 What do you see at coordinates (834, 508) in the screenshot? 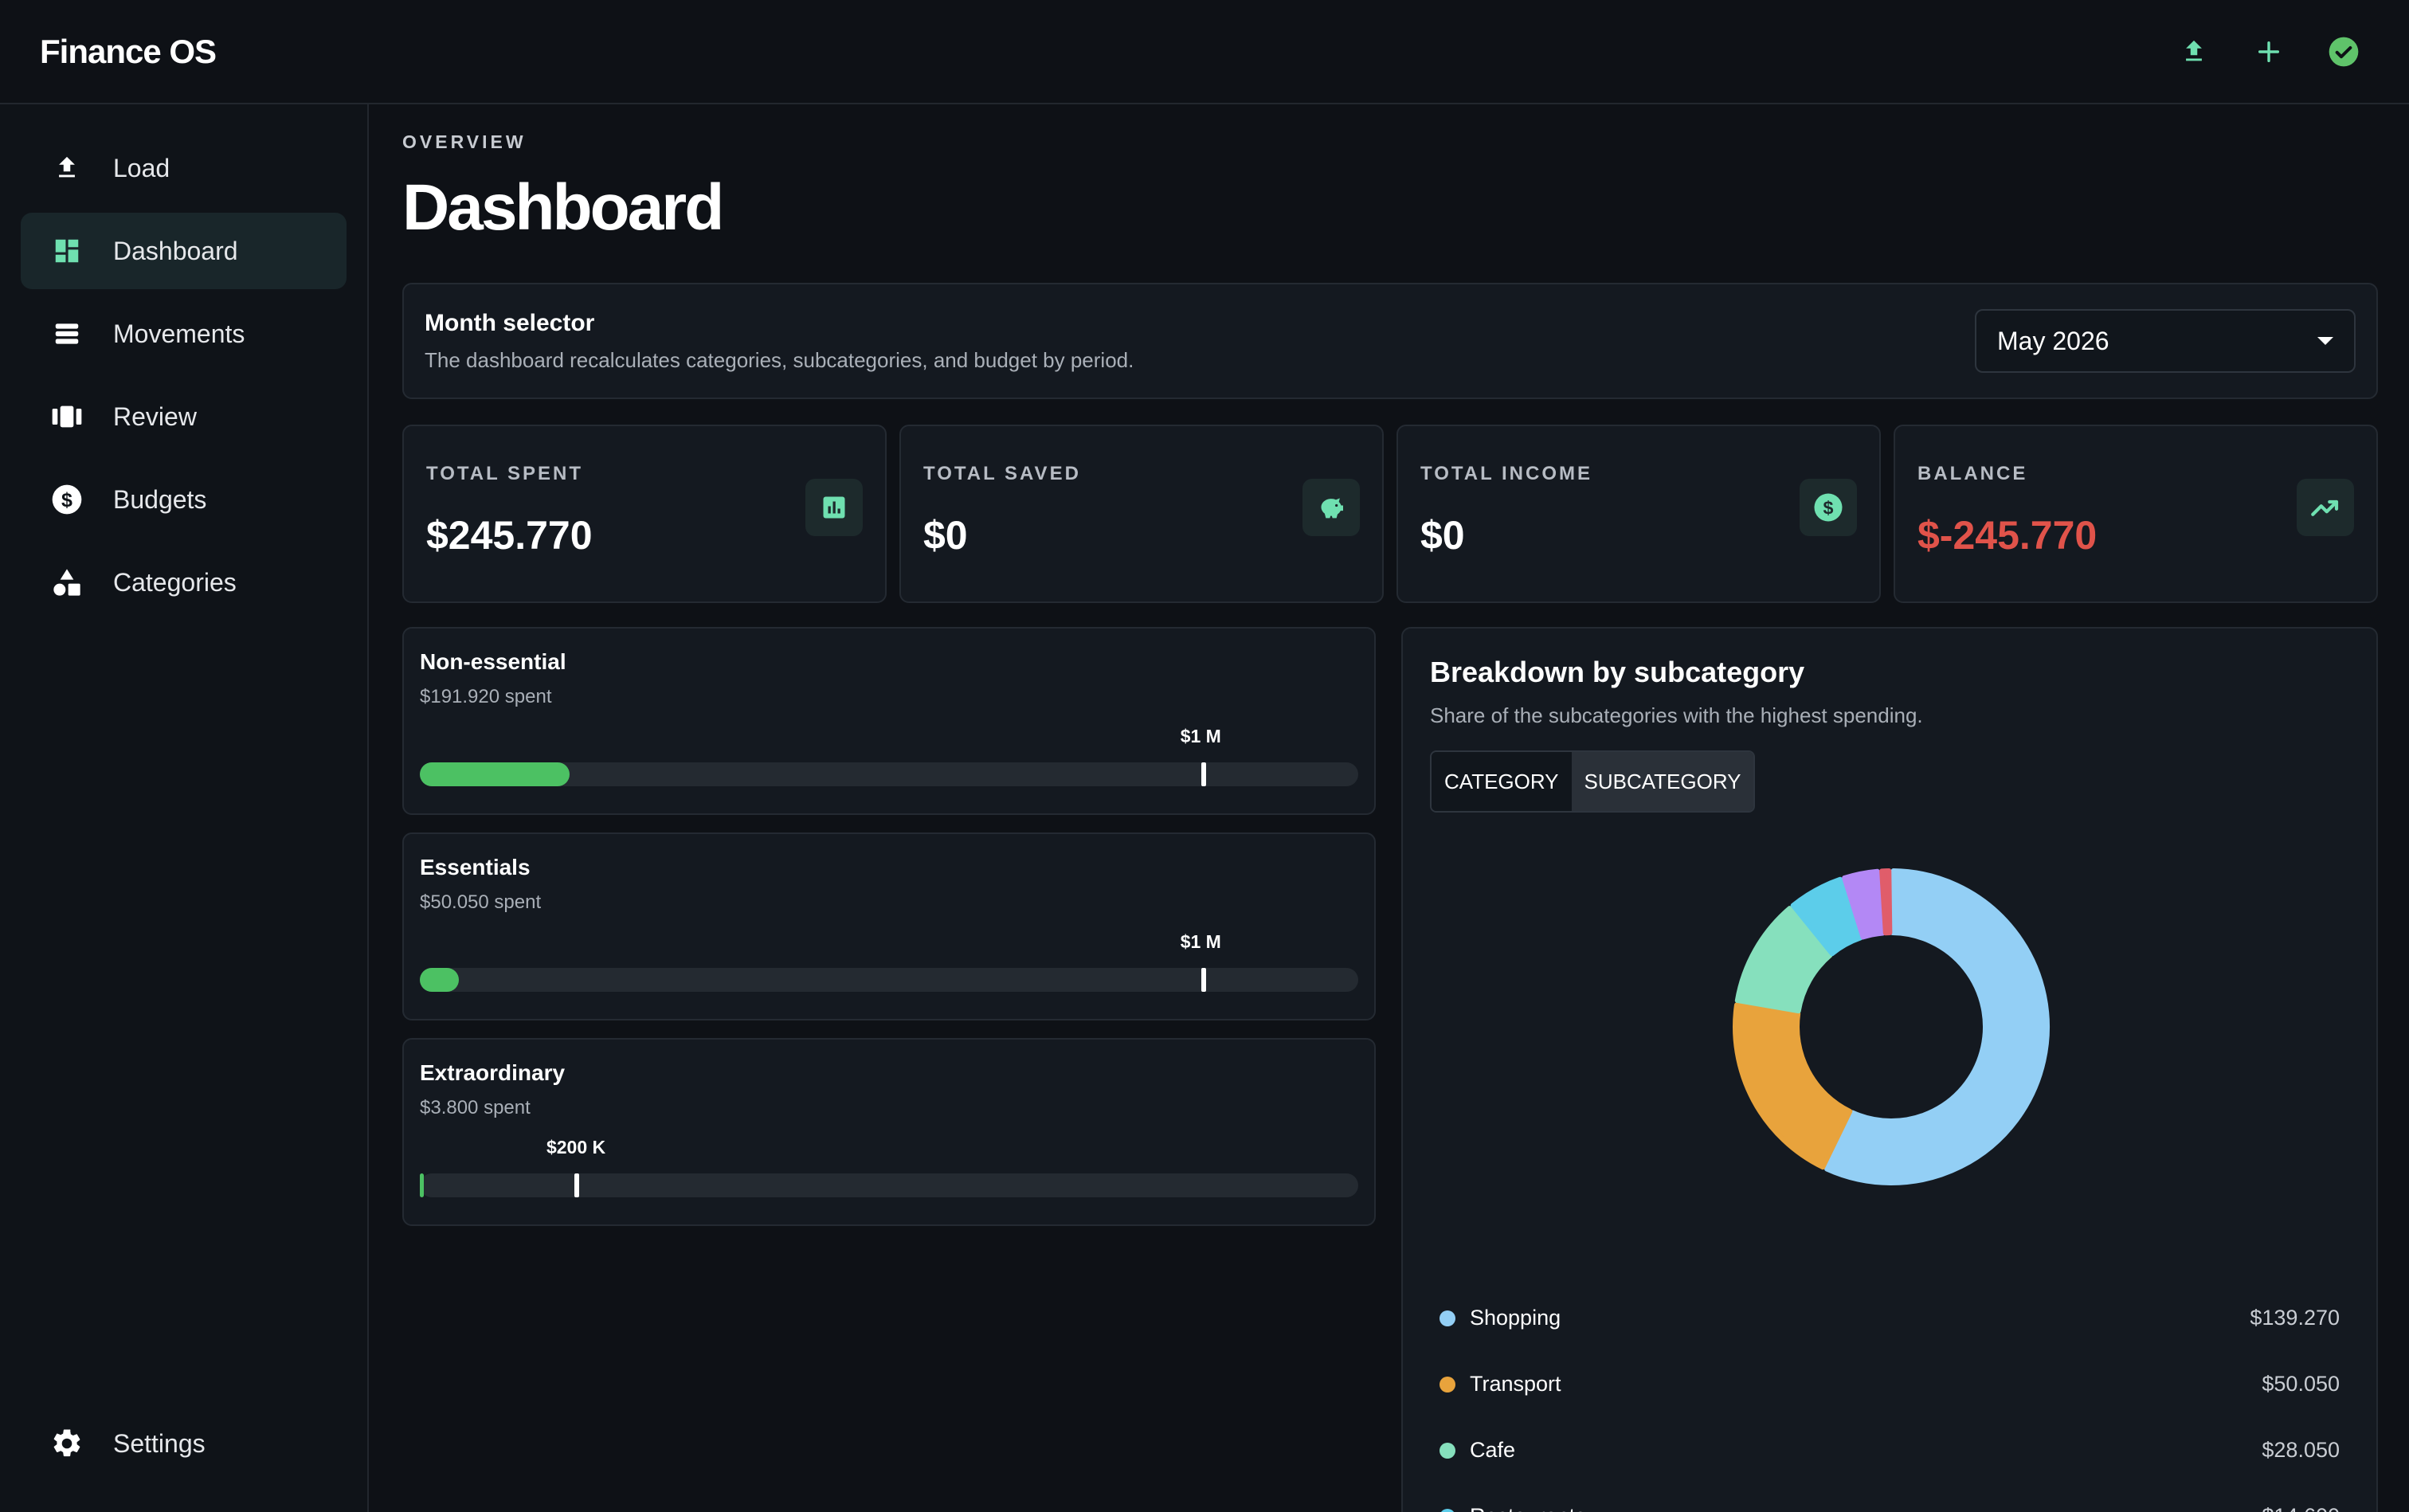
I see `bar-chart-icon` at bounding box center [834, 508].